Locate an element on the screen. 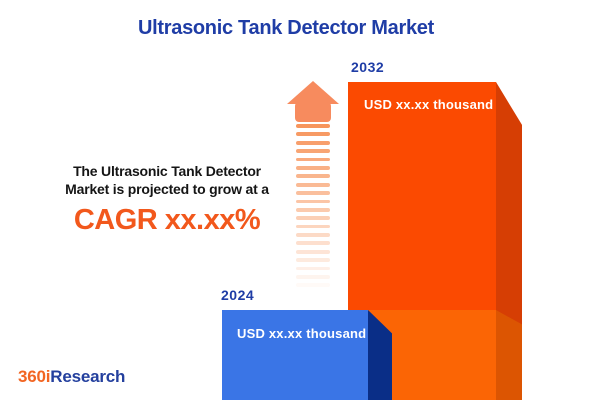 This screenshot has width=600, height=400. company-logo: 360iResearch is located at coordinates (71, 377).